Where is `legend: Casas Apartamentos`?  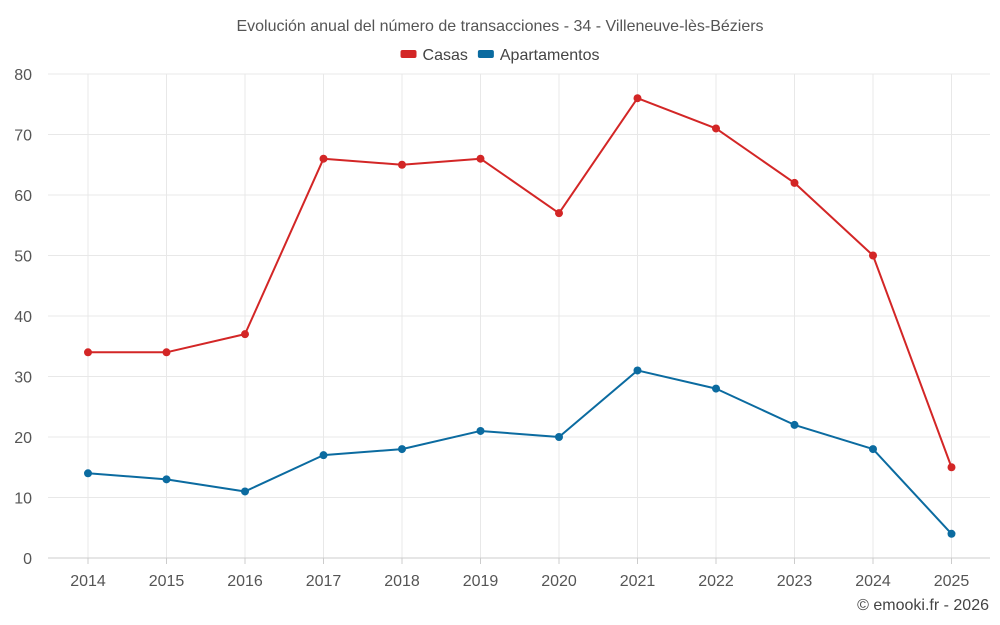
legend: Casas Apartamentos is located at coordinates (500, 55).